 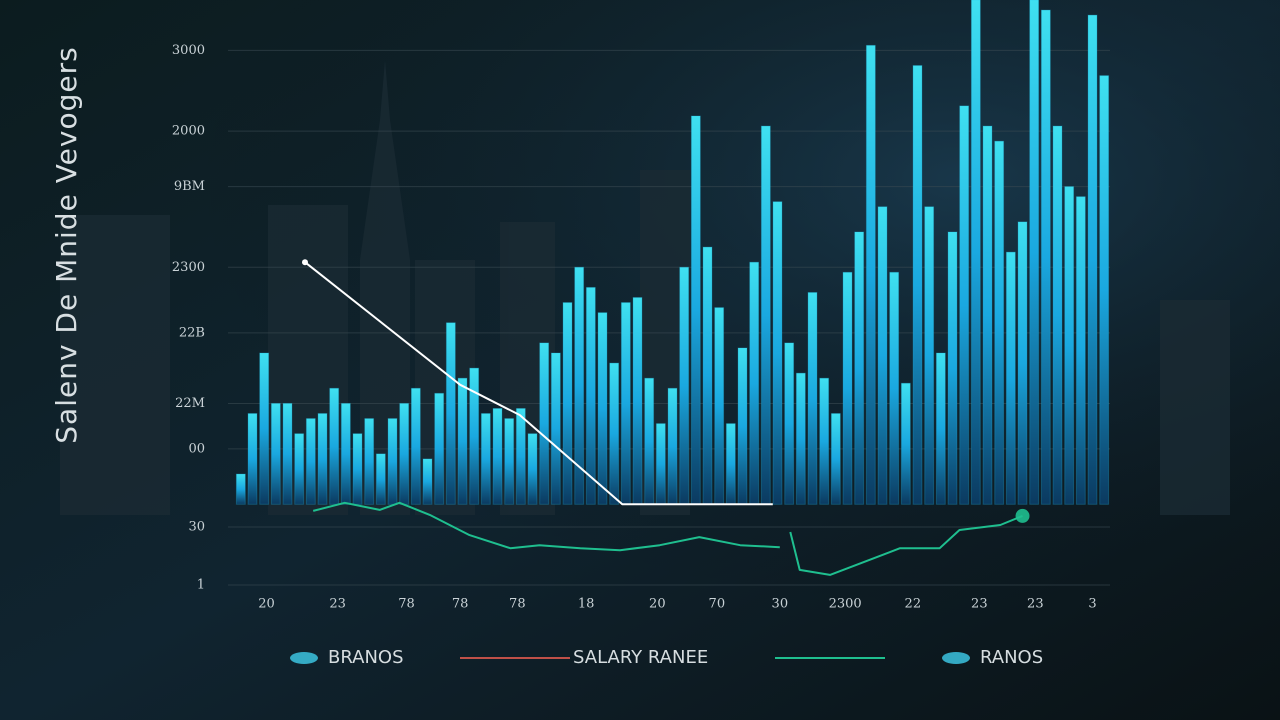 What do you see at coordinates (192, 332) in the screenshot?
I see `y-tick-label: 22B` at bounding box center [192, 332].